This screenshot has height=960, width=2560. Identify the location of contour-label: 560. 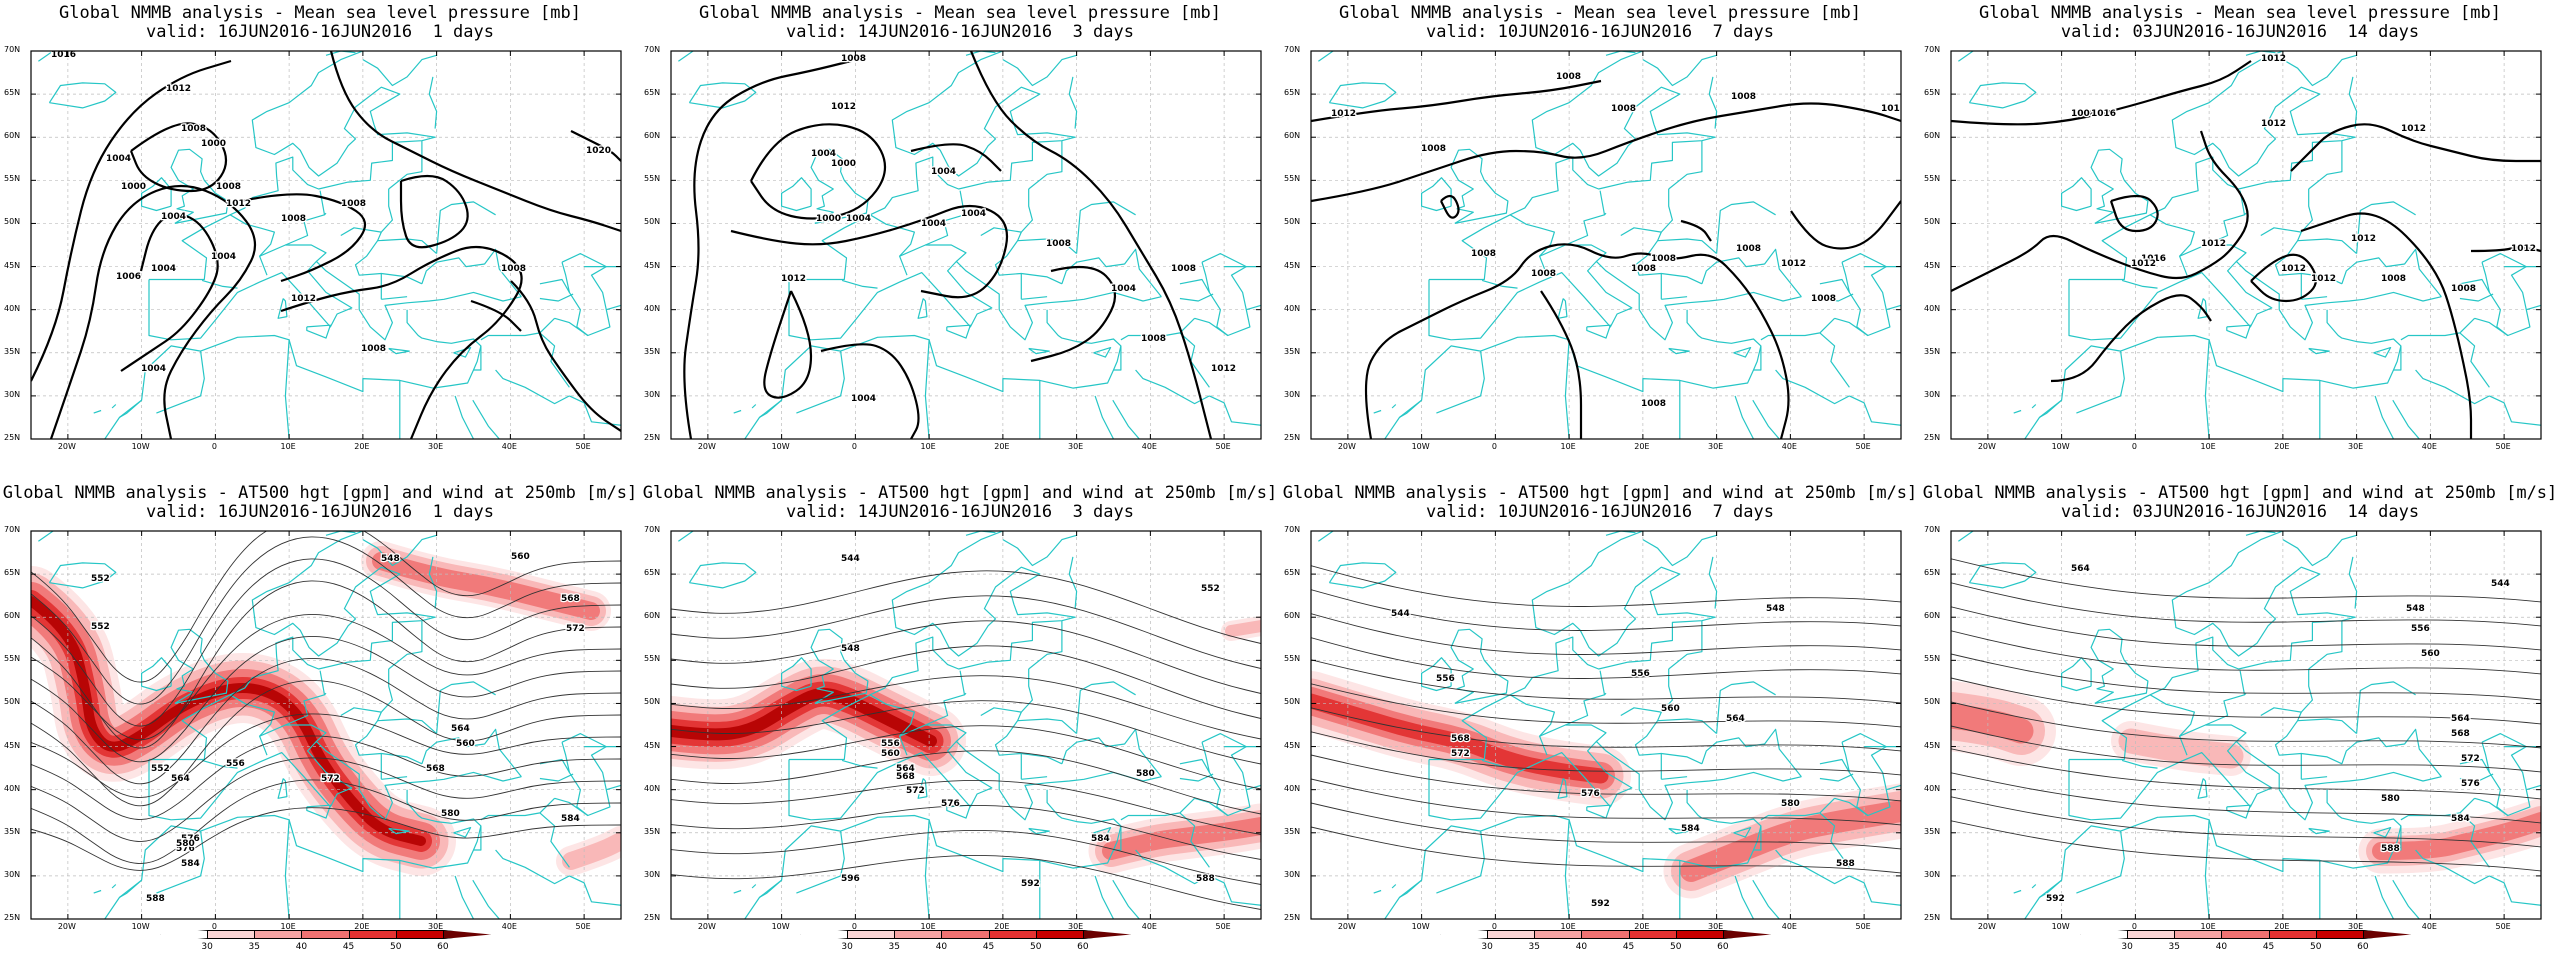
(2430, 654).